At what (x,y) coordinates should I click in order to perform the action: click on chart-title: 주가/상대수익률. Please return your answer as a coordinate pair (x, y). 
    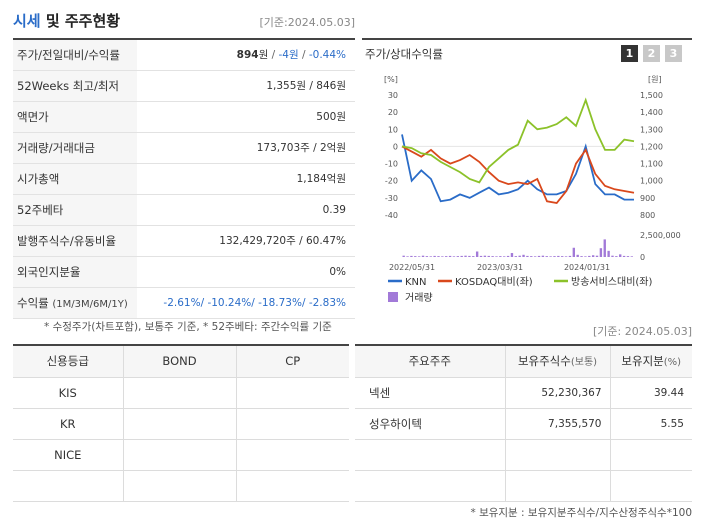
    Looking at the image, I should click on (404, 54).